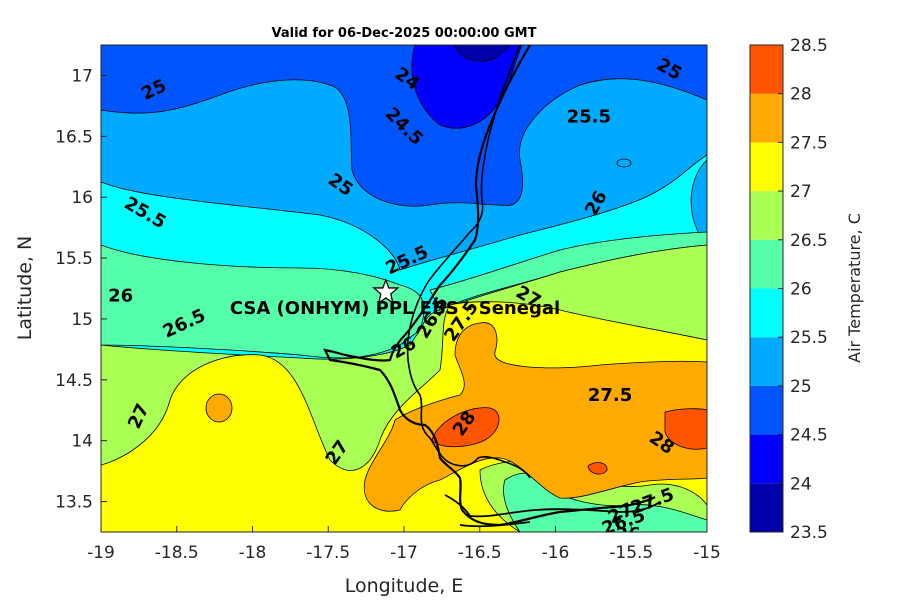 The image size is (900, 600). What do you see at coordinates (219, 408) in the screenshot?
I see `closed-contour-27.5` at bounding box center [219, 408].